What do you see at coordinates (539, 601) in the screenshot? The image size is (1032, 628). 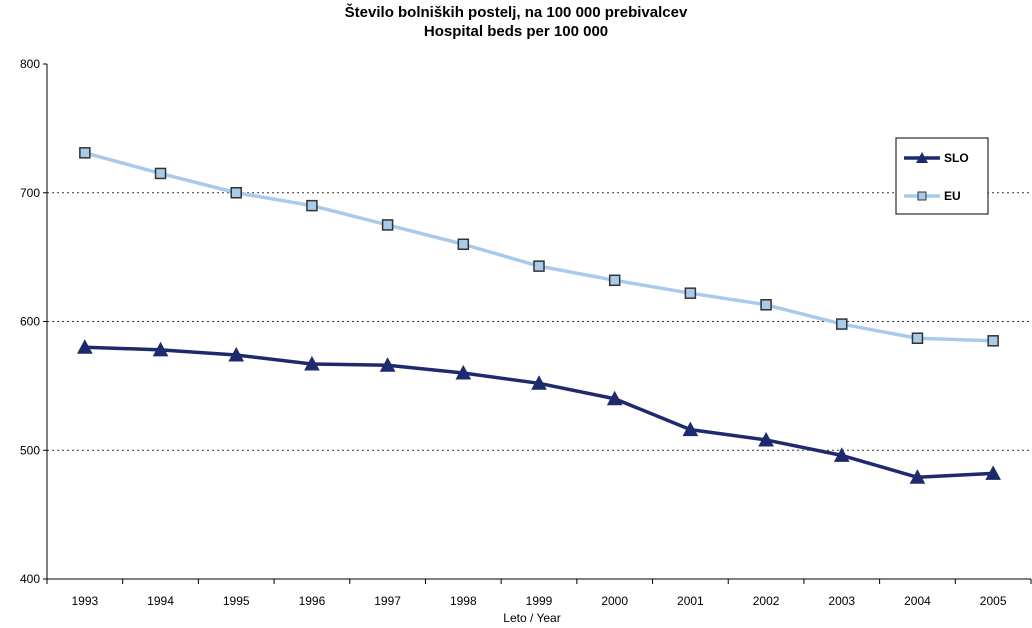 I see `x-tick-label: 1999` at bounding box center [539, 601].